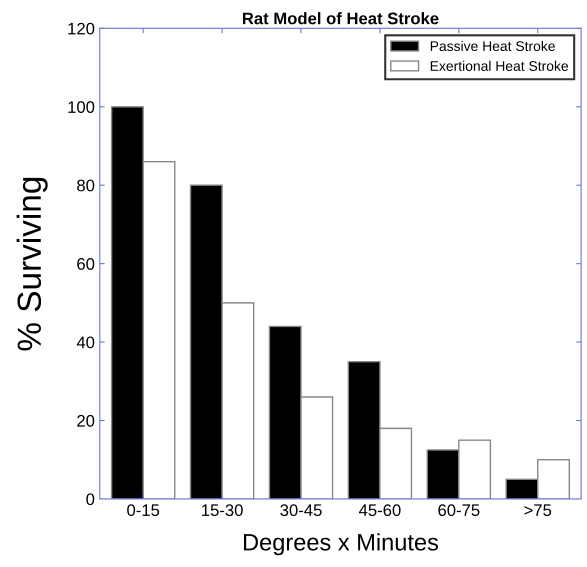  I want to click on y-tick-label: 60, so click(85, 264).